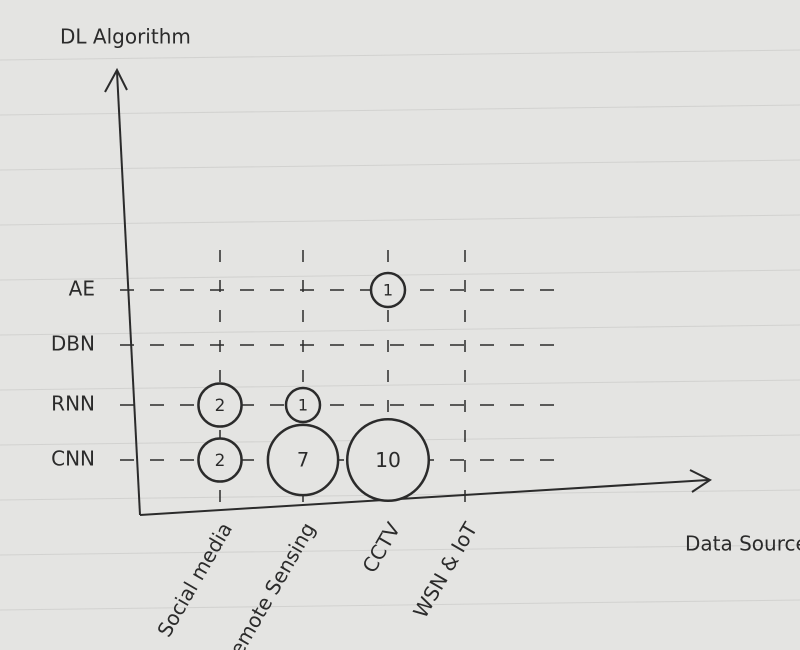  What do you see at coordinates (269, 584) in the screenshot?
I see `x-tick-label: Remote Sensing` at bounding box center [269, 584].